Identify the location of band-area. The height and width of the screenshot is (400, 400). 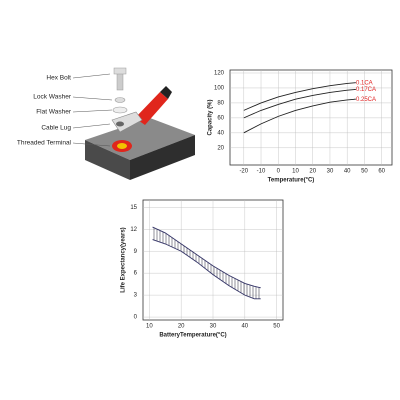
(206, 263).